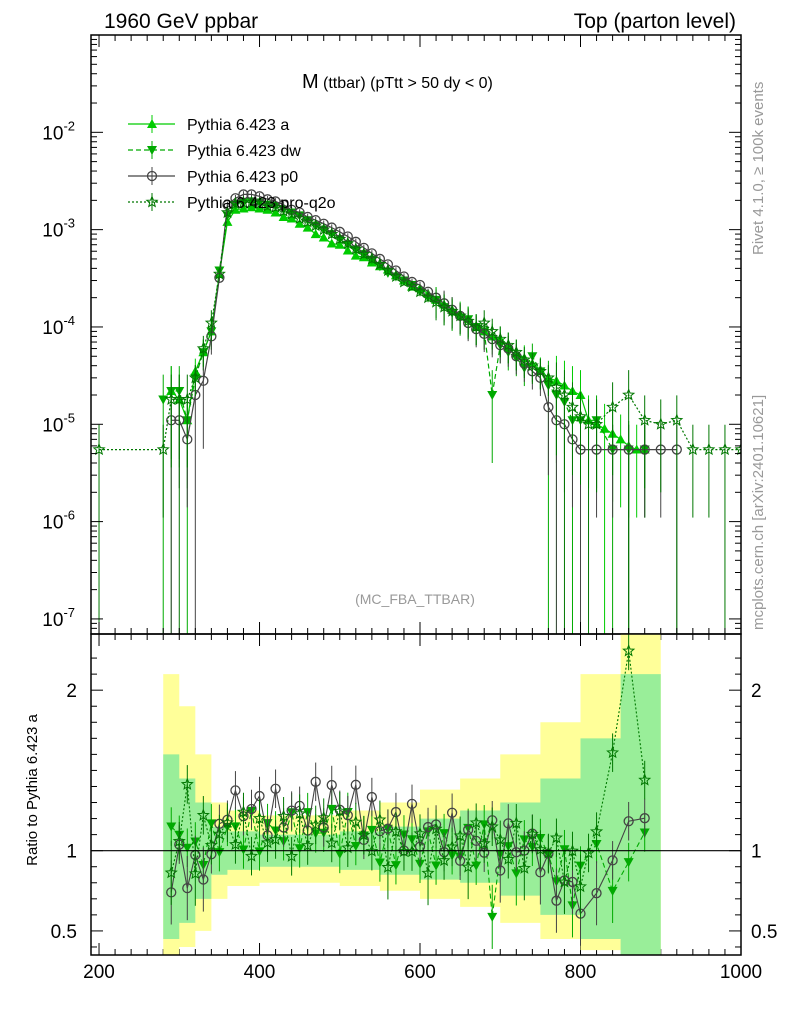 This screenshot has height=1024, width=786. What do you see at coordinates (181, 21) in the screenshot?
I see `header-left: 1960 GeV ppbar` at bounding box center [181, 21].